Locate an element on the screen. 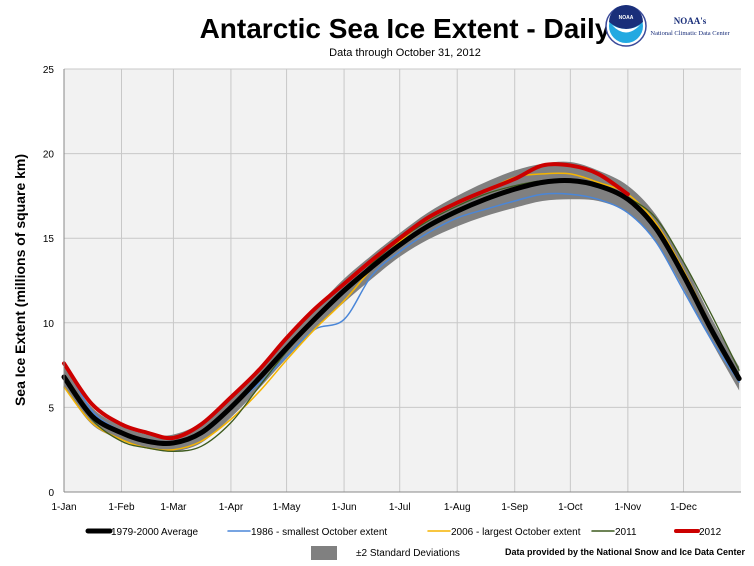  legend-label: 2012 is located at coordinates (710, 532).